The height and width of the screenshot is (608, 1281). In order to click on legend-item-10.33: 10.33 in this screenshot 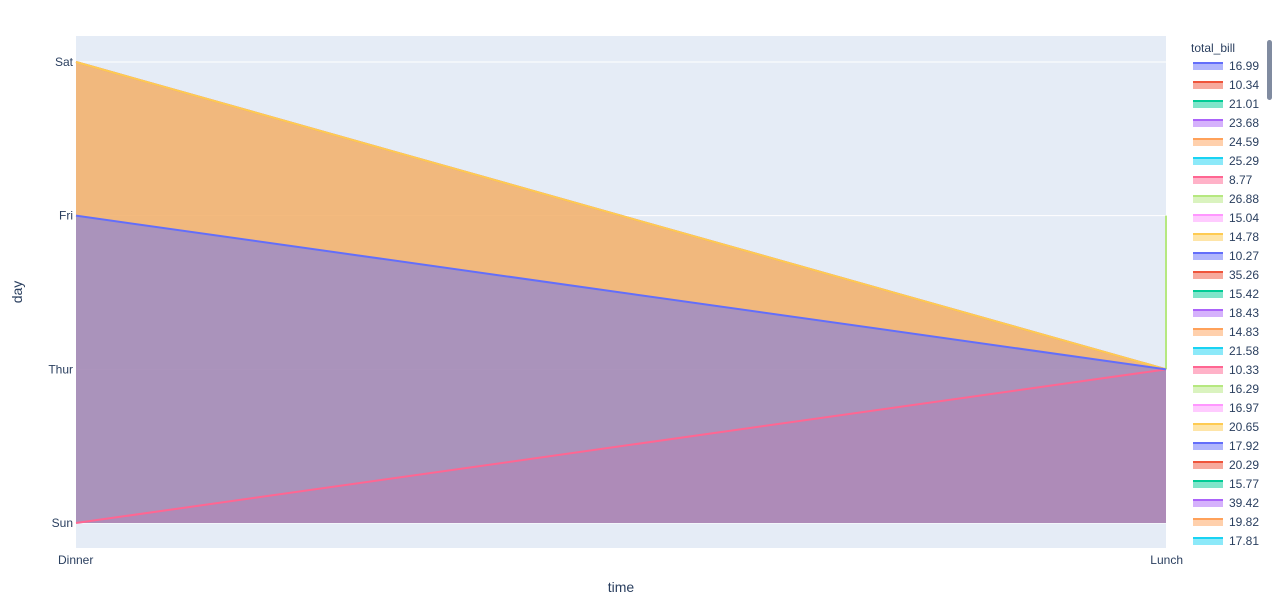, I will do `click(1226, 370)`.